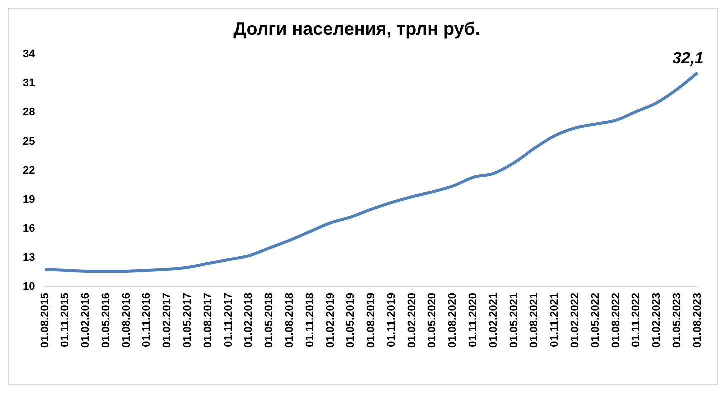  I want to click on x-tick-label: 01.05.2023, so click(677, 320).